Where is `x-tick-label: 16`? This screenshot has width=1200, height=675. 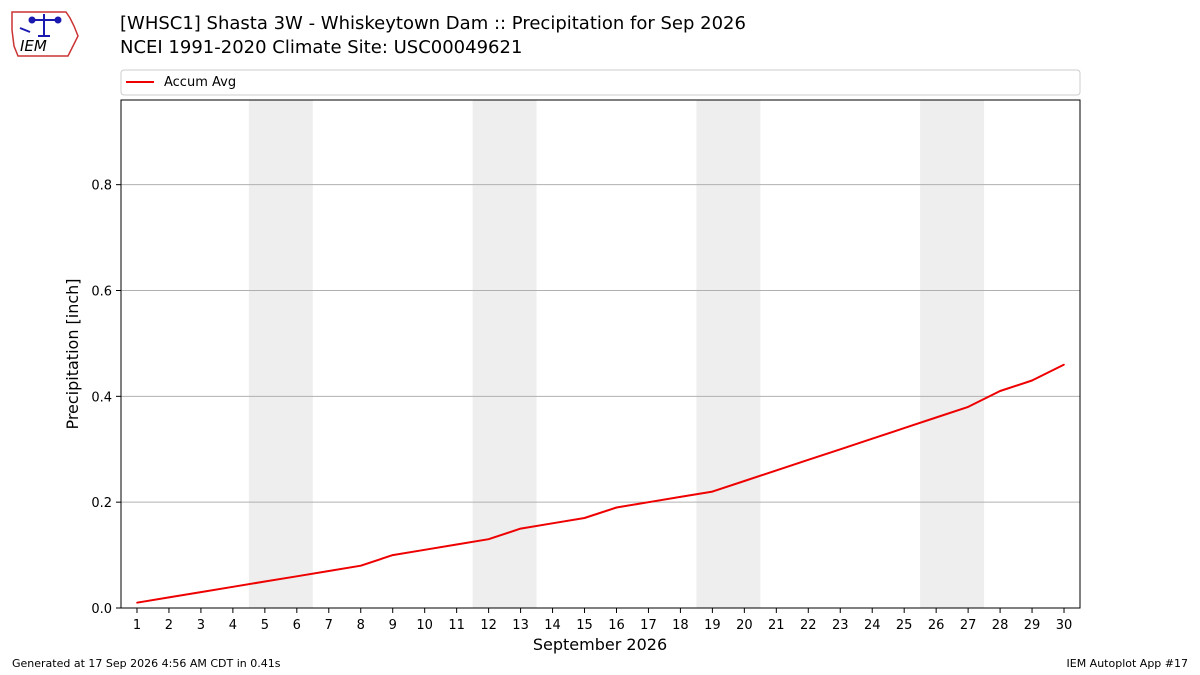 x-tick-label: 16 is located at coordinates (616, 625).